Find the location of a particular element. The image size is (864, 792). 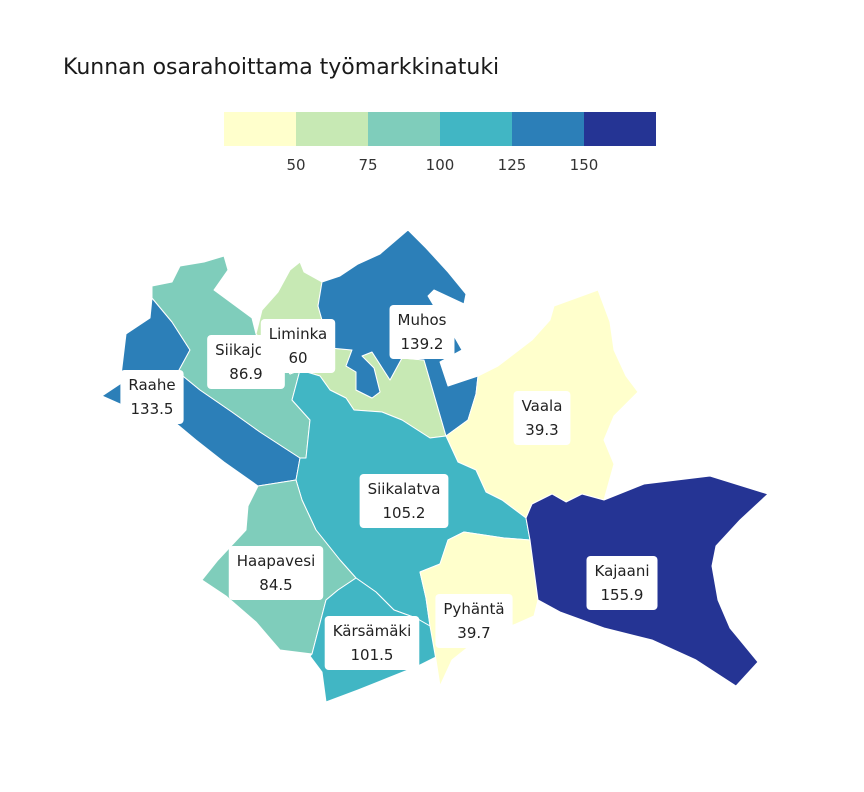

region-value-label: 39.3 is located at coordinates (541, 430).